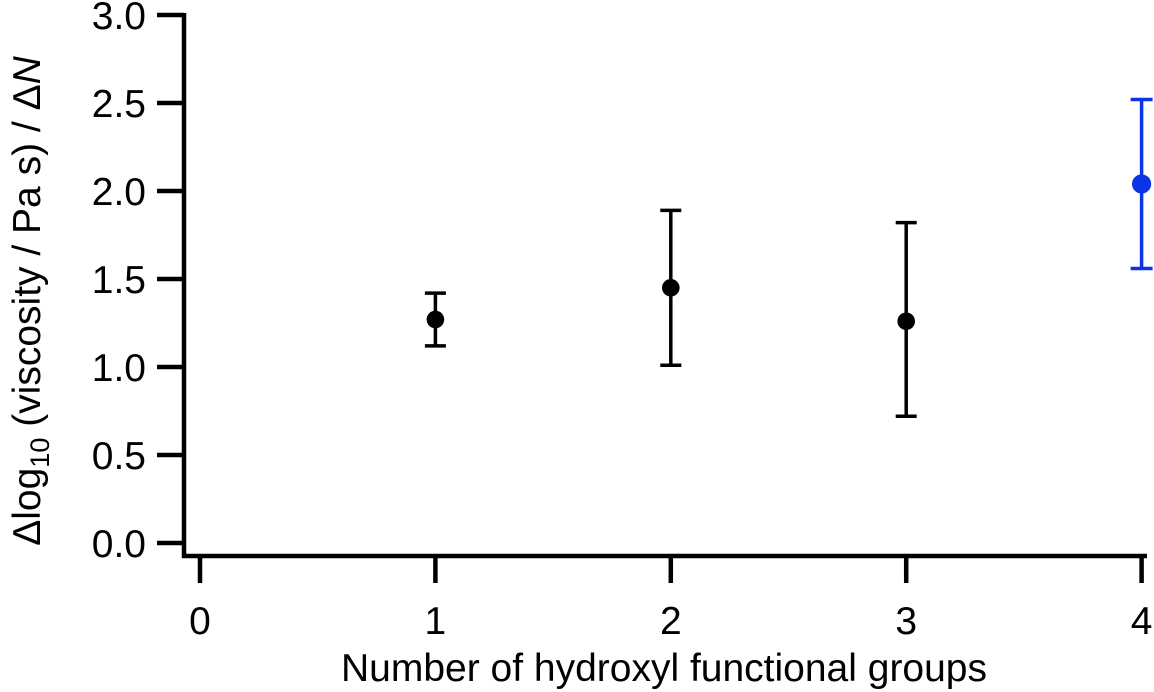 The height and width of the screenshot is (692, 1154). I want to click on y-axis-tick-label: 2.5, so click(119, 104).